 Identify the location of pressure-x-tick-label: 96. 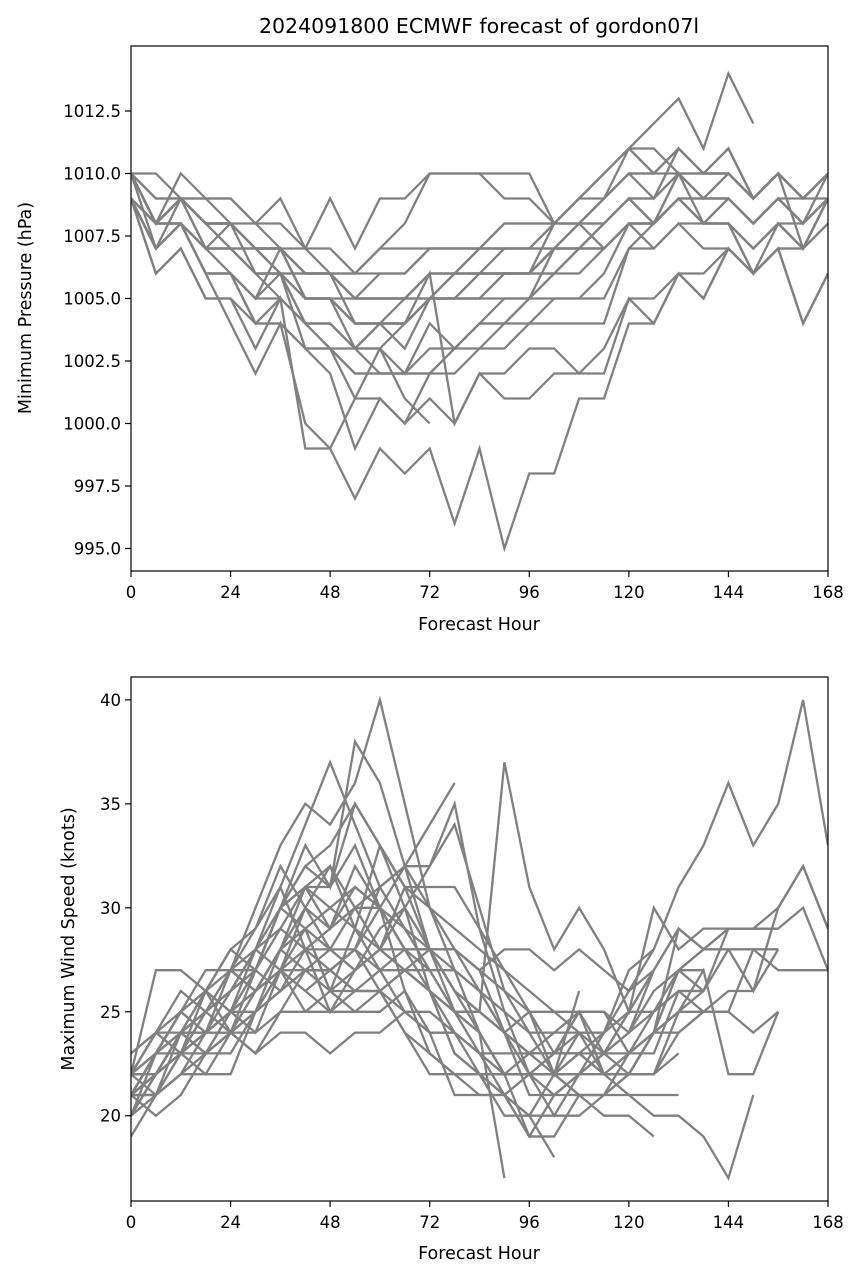
(529, 592).